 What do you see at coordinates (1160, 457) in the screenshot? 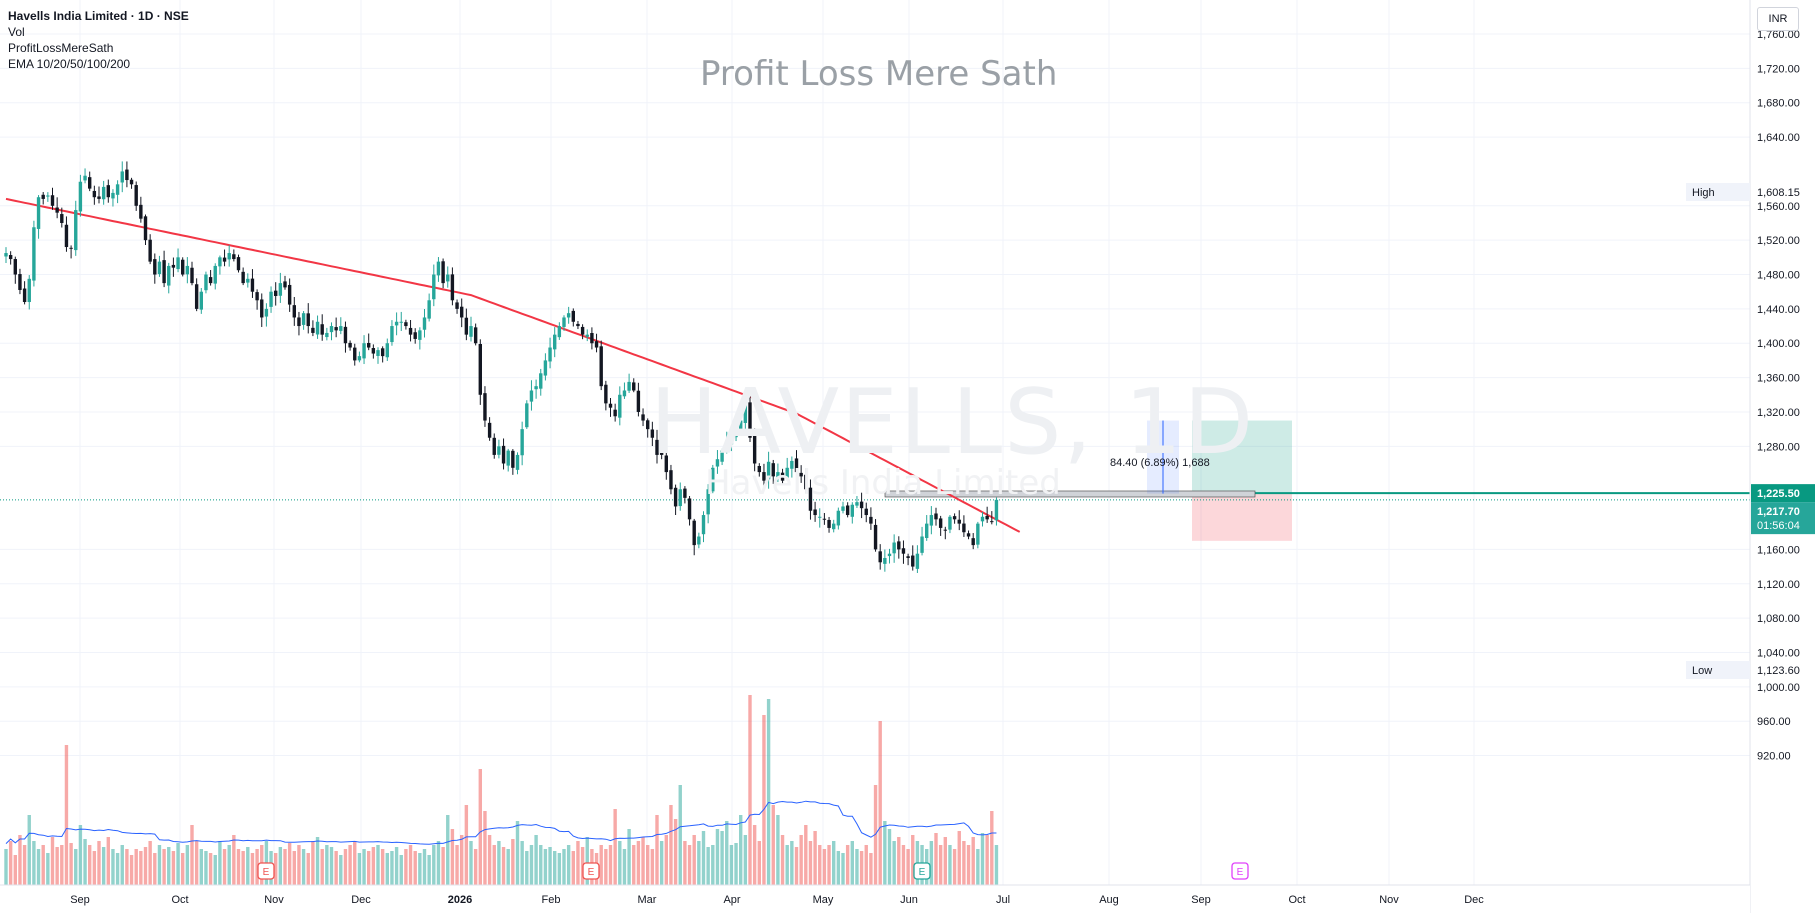
I see `measure-tool: 84.40 (6.89%) 1,688` at bounding box center [1160, 457].